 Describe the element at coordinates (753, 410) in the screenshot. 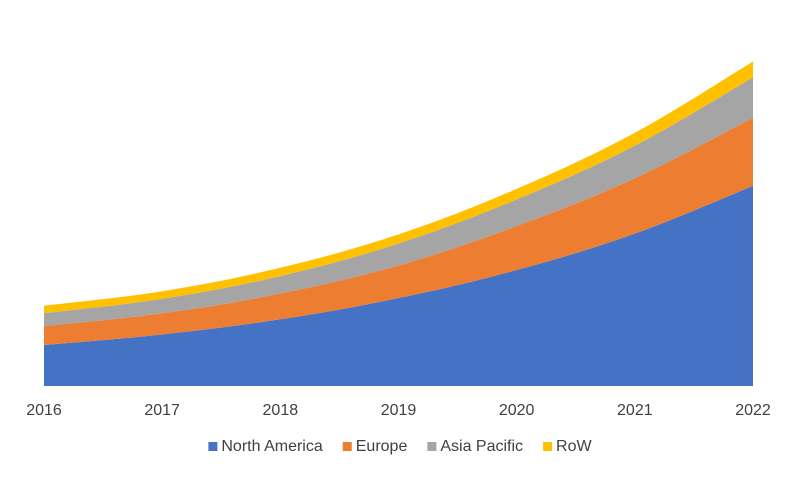

I see `x-tick-label: 2022` at that location.